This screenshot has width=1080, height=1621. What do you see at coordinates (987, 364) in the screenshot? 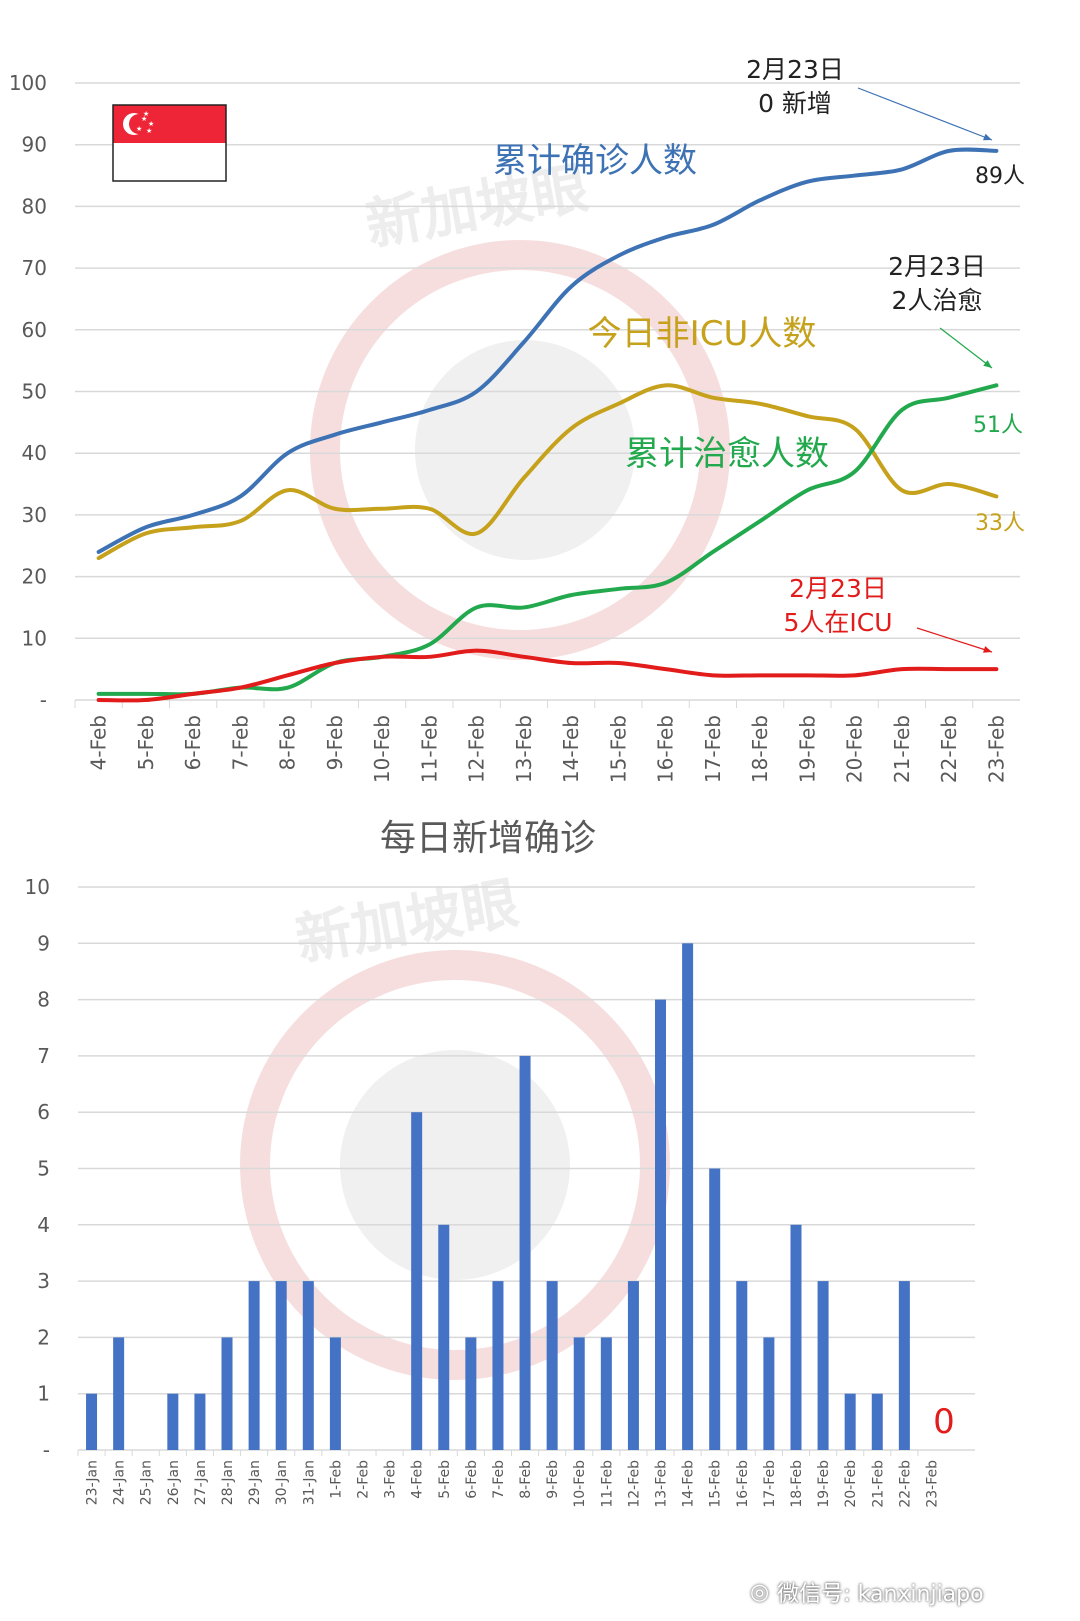
I see `annotation-arrowhead-recovered` at bounding box center [987, 364].